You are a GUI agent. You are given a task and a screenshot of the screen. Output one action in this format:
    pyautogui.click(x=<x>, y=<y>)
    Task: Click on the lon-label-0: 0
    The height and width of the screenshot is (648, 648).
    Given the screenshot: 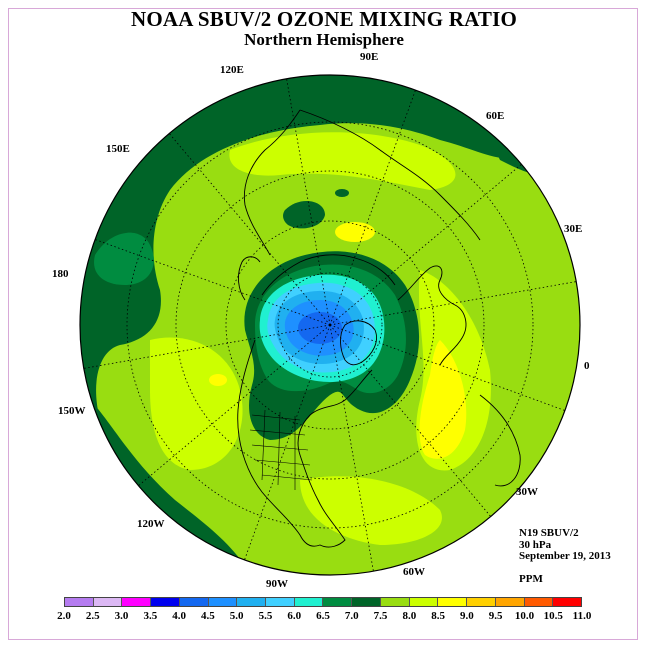 What is the action you would take?
    pyautogui.click(x=587, y=366)
    